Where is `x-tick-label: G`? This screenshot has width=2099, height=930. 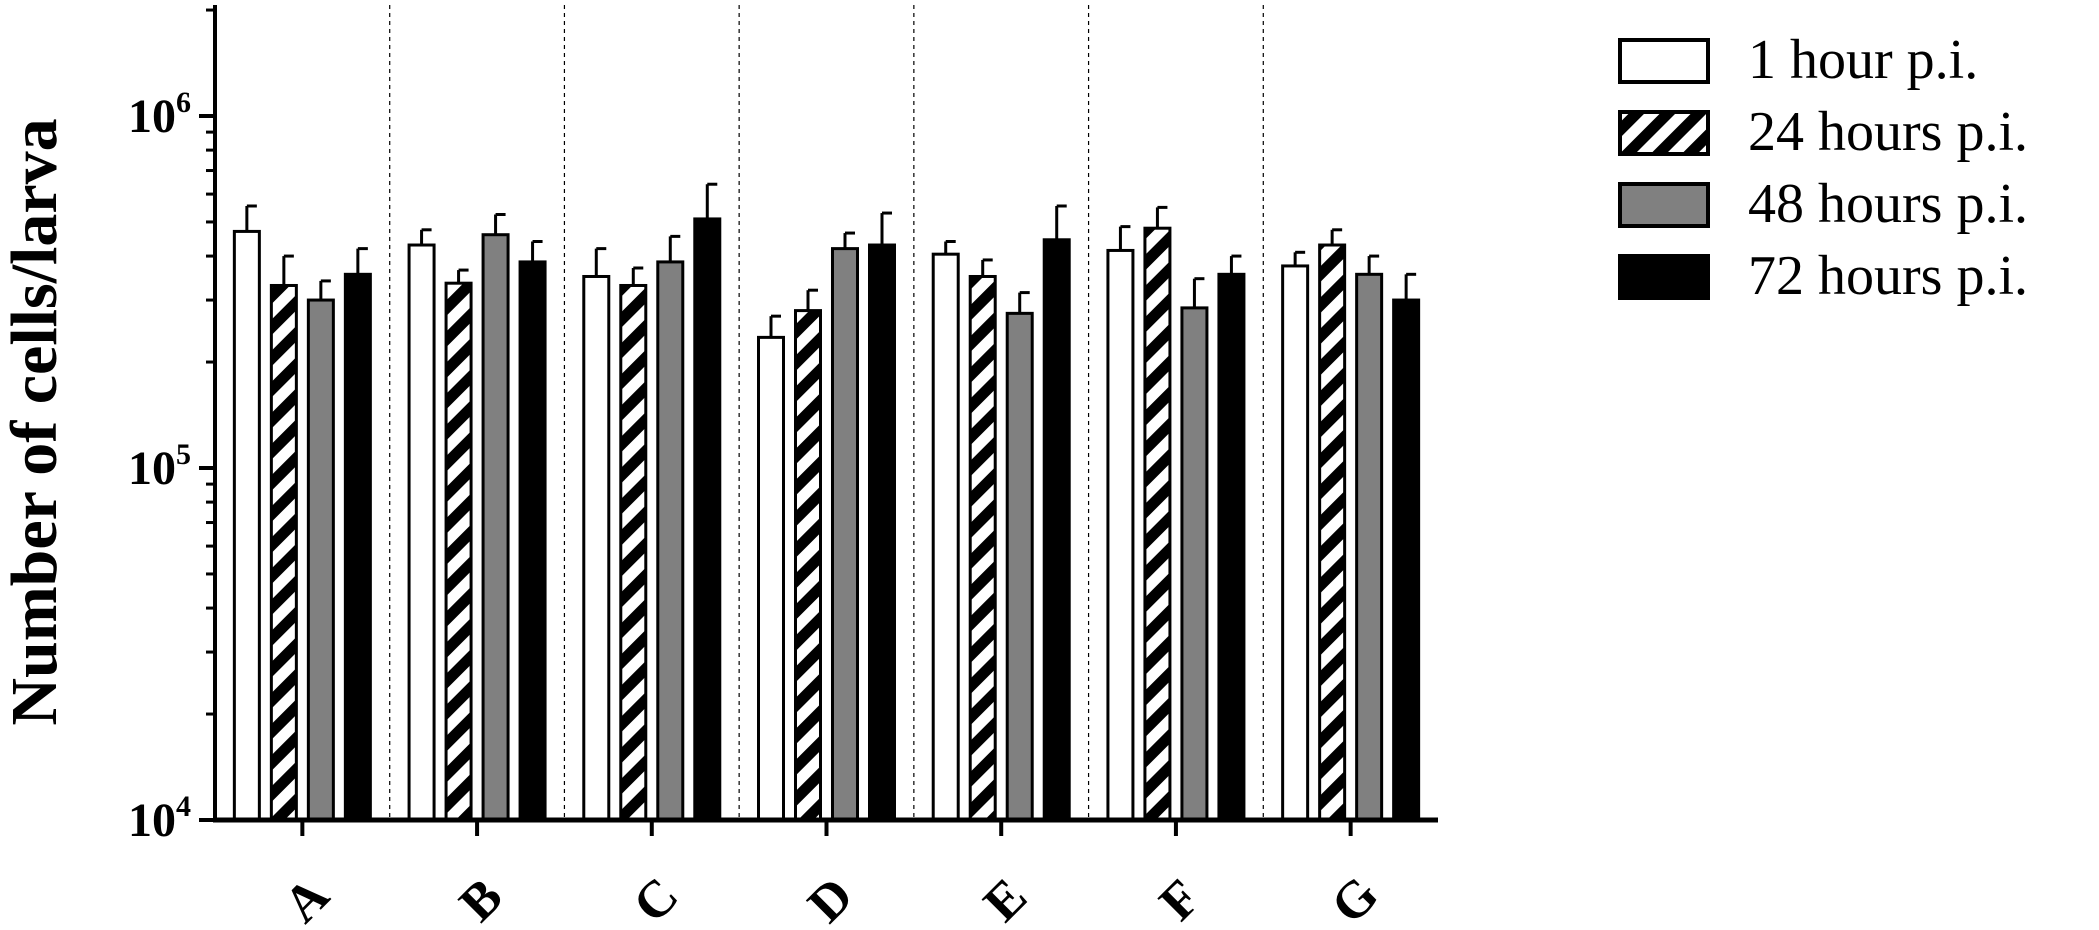 x-tick-label: G is located at coordinates (1355, 898).